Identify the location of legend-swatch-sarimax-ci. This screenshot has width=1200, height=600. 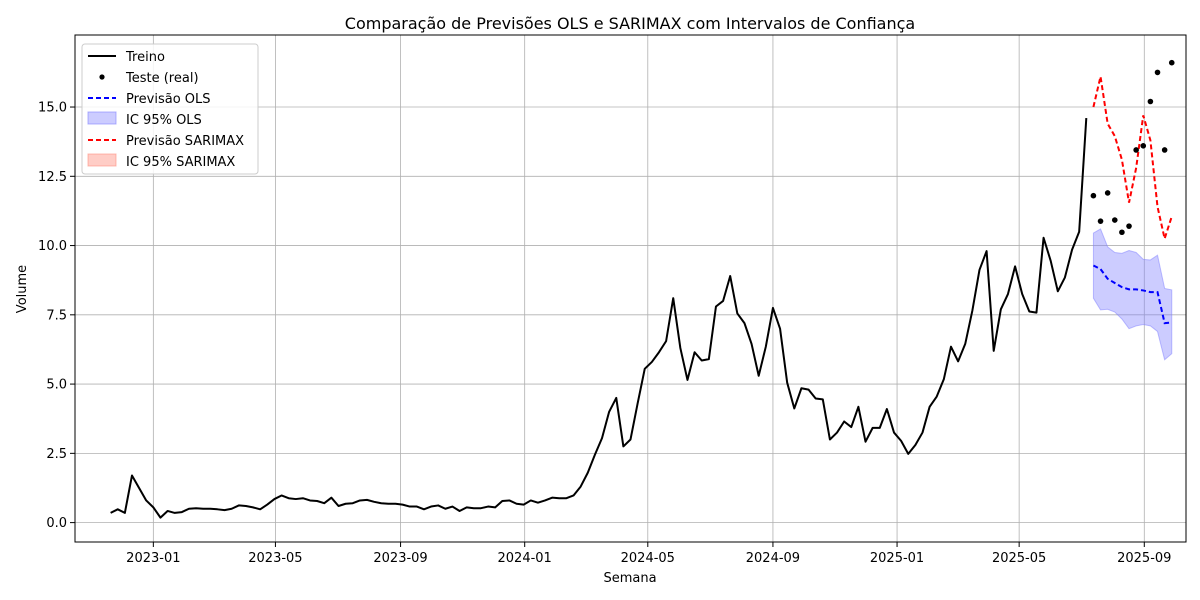
(102, 160).